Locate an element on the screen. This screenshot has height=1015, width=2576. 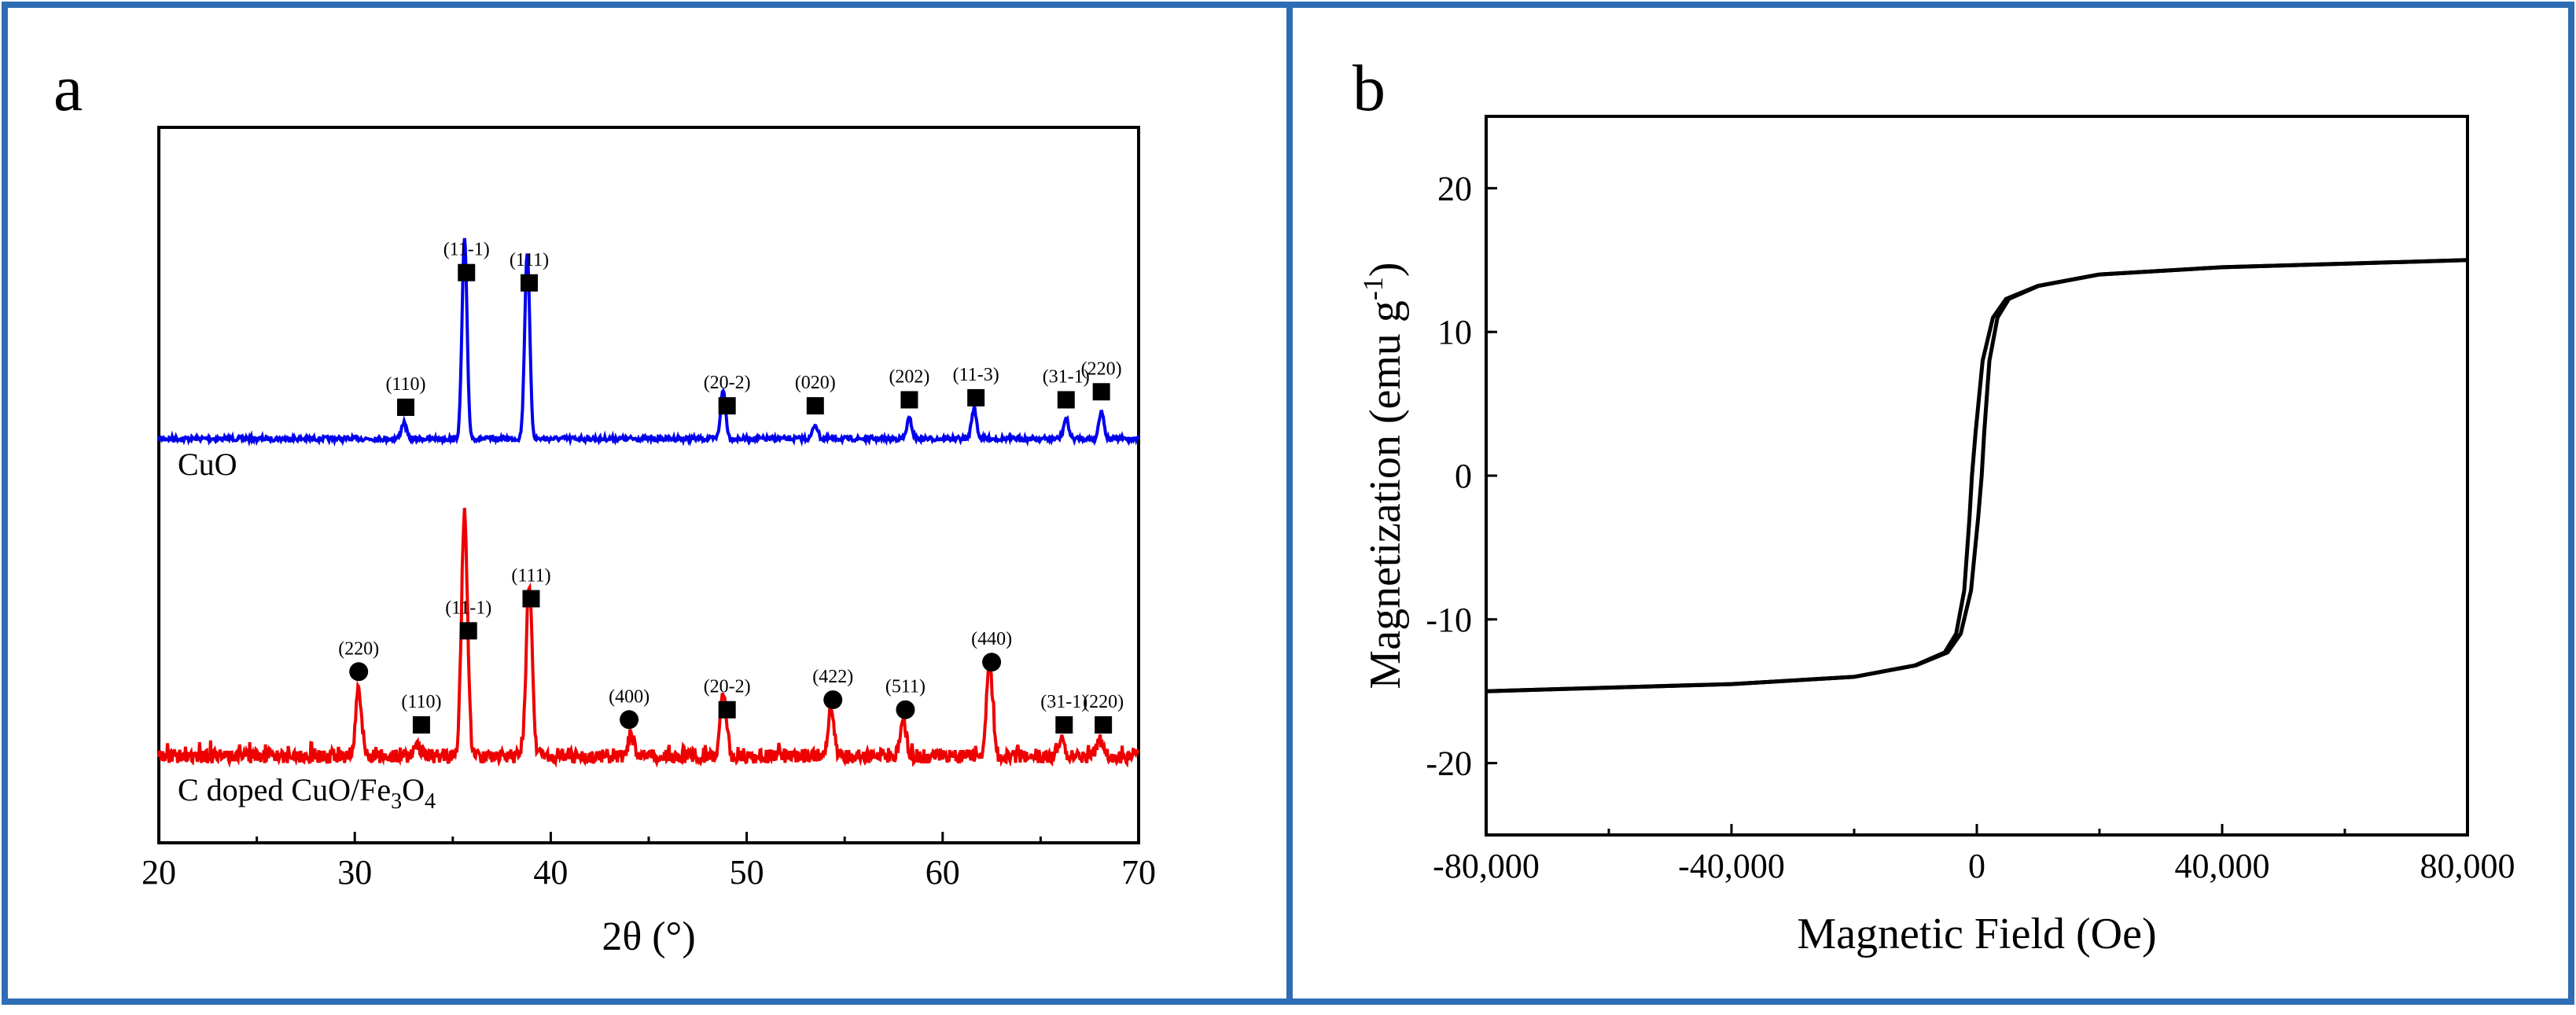
mag-y-axis-label: Magnetization (emu g-1) is located at coordinates (1384, 476).